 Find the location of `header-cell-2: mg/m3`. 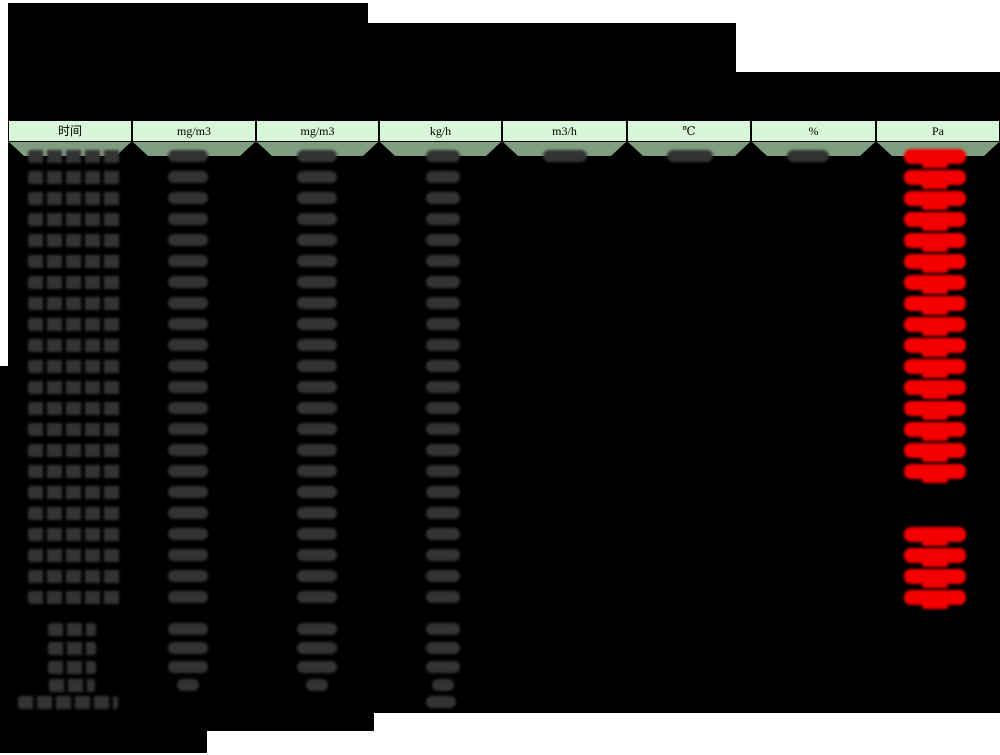

header-cell-2: mg/m3 is located at coordinates (194, 131).